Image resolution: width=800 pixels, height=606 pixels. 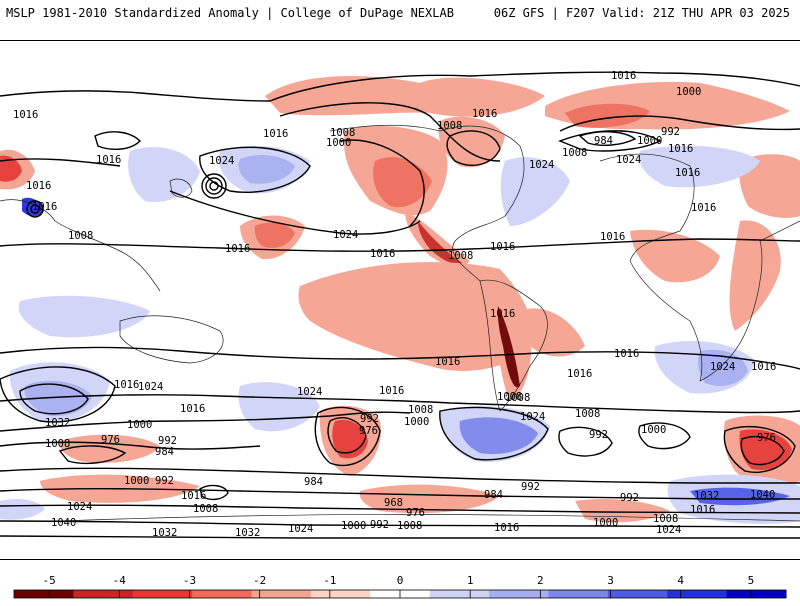 I want to click on colorbar-tick-label: 3, so click(x=610, y=580).